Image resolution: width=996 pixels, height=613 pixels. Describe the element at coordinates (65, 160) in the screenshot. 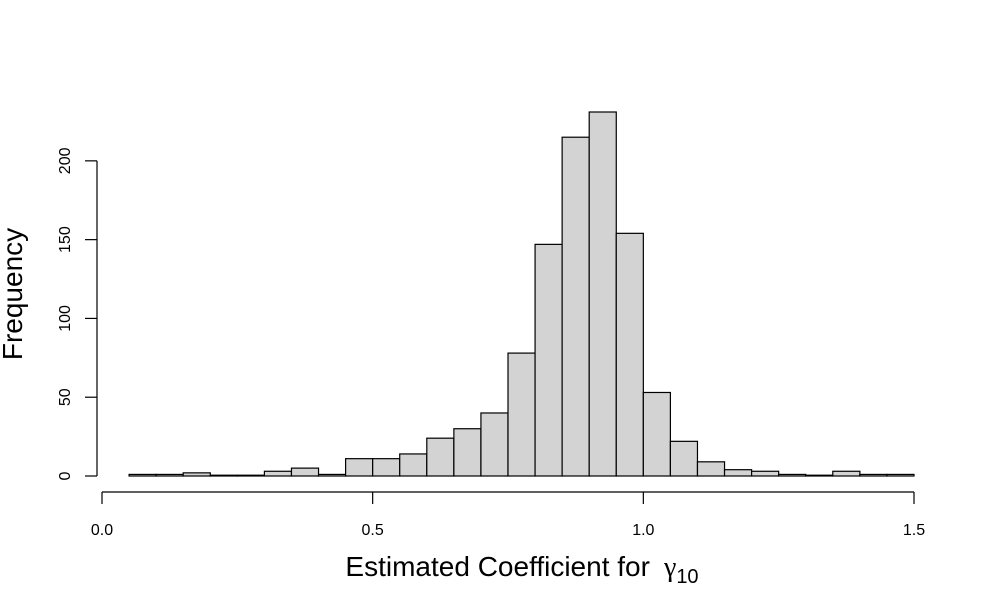

I see `y-tick-label-4: 200` at that location.